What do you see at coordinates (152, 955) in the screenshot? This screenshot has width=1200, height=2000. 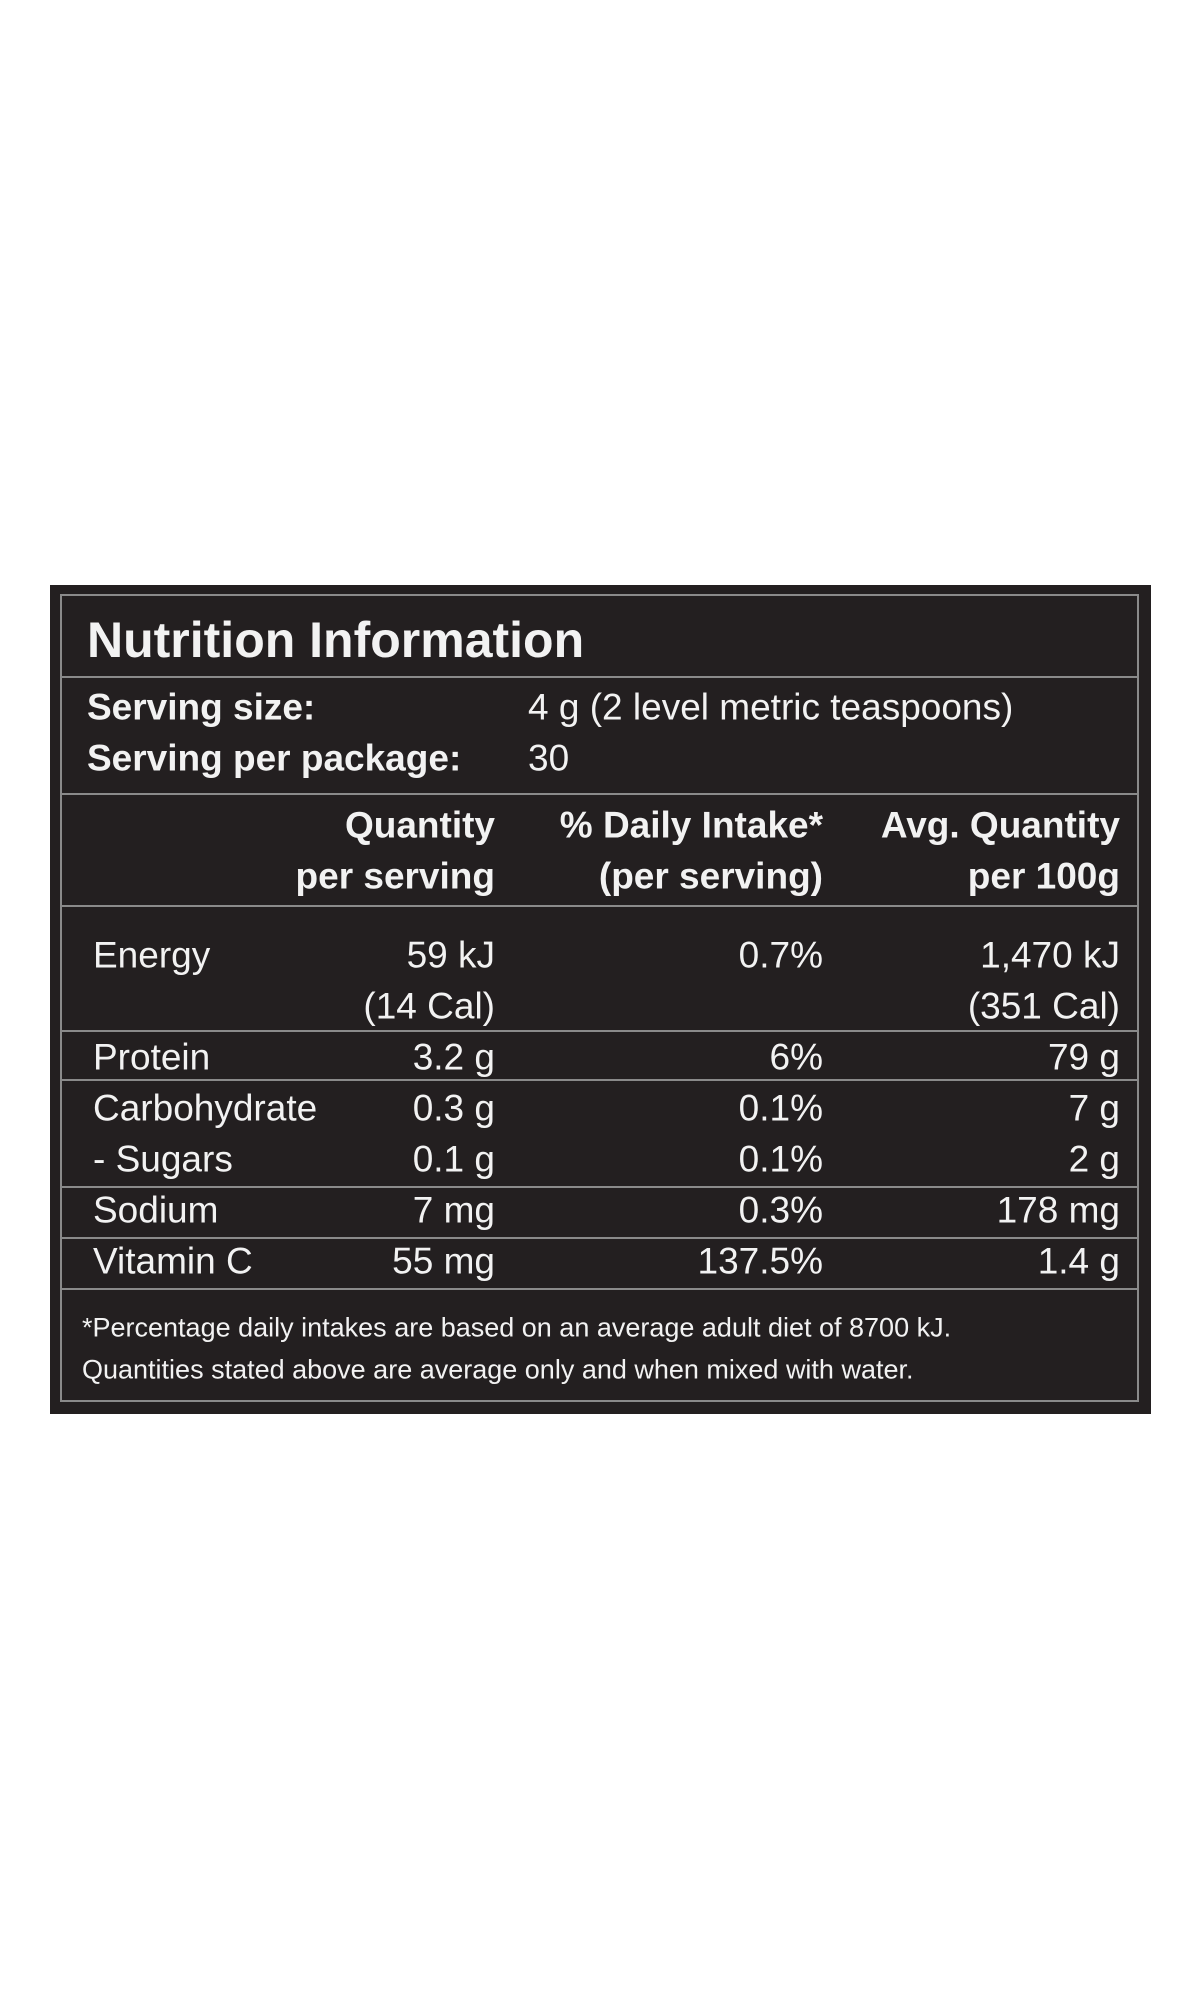 I see `nutrient-name: Energy` at bounding box center [152, 955].